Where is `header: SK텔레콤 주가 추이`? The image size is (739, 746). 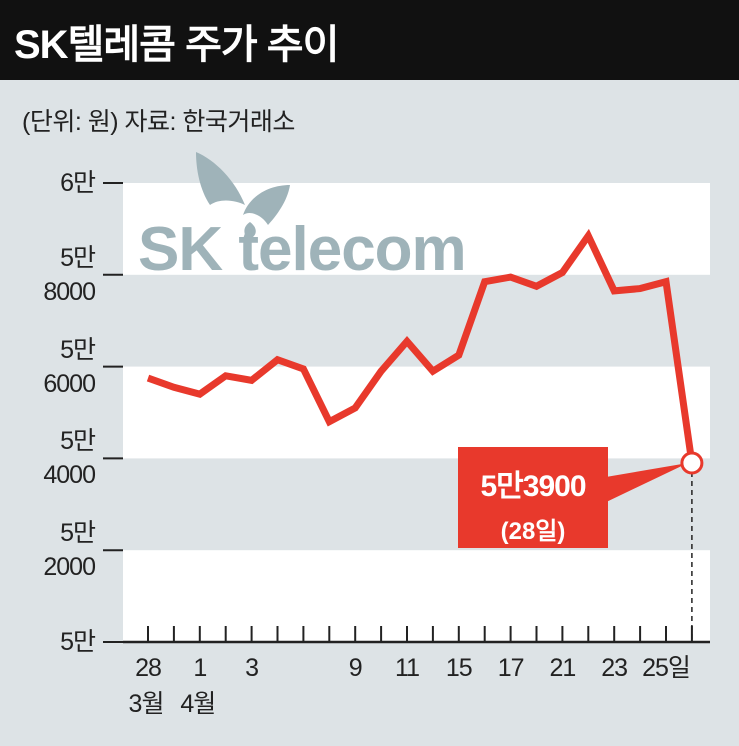 header: SK텔레콤 주가 추이 is located at coordinates (369, 40).